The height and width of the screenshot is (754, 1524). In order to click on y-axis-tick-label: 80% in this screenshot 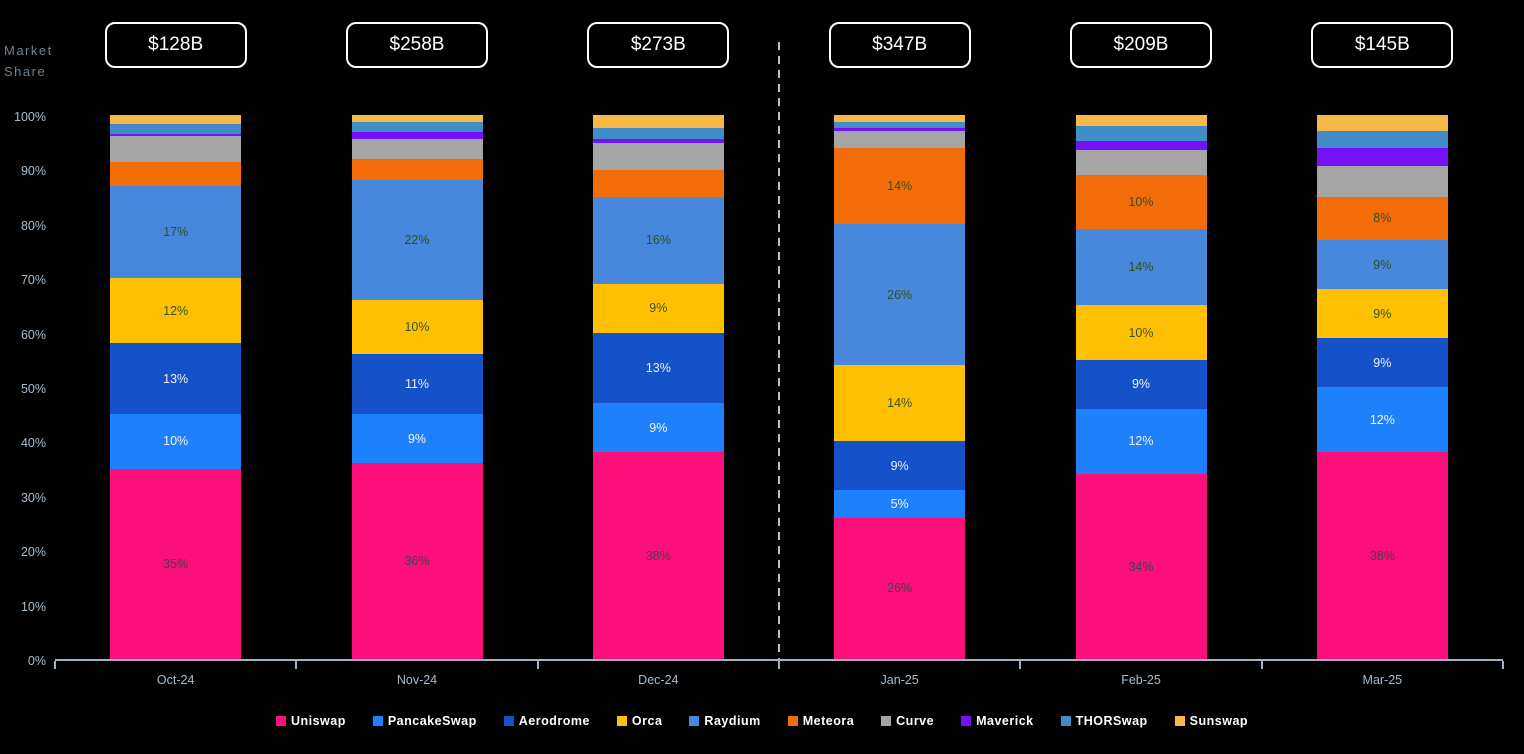, I will do `click(33, 225)`.